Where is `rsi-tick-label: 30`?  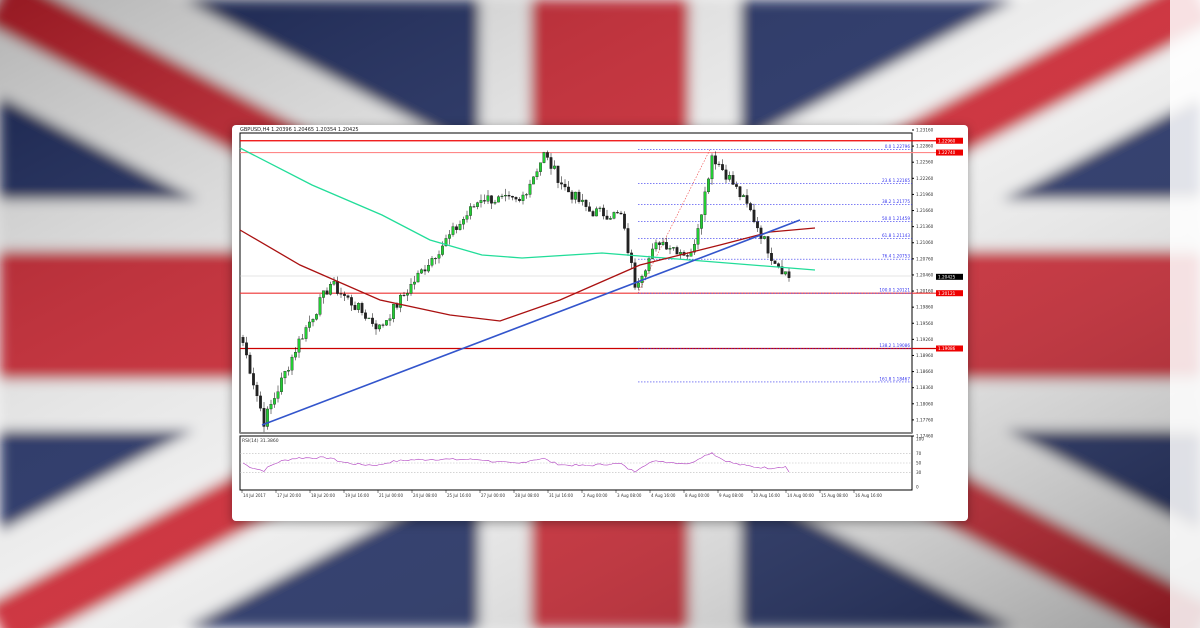 rsi-tick-label: 30 is located at coordinates (919, 472).